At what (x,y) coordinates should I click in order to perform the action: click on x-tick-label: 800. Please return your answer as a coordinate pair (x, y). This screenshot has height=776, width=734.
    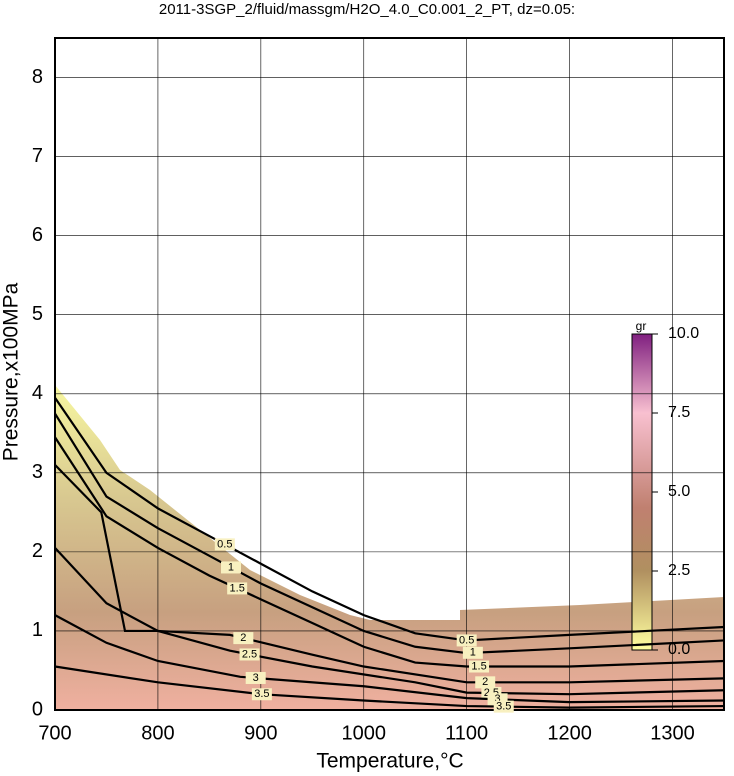
    Looking at the image, I should click on (157, 733).